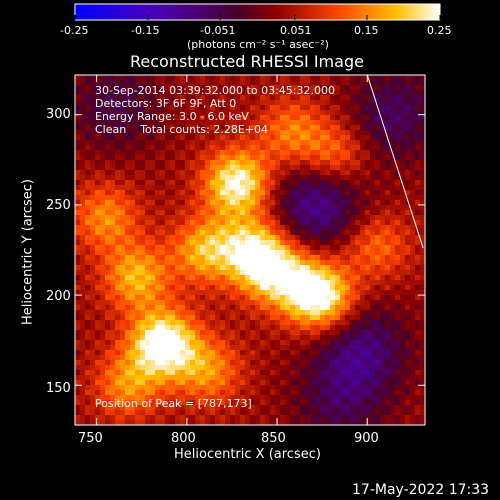  Describe the element at coordinates (296, 30) in the screenshot. I see `colorbar-tick-label: 0.051` at that location.